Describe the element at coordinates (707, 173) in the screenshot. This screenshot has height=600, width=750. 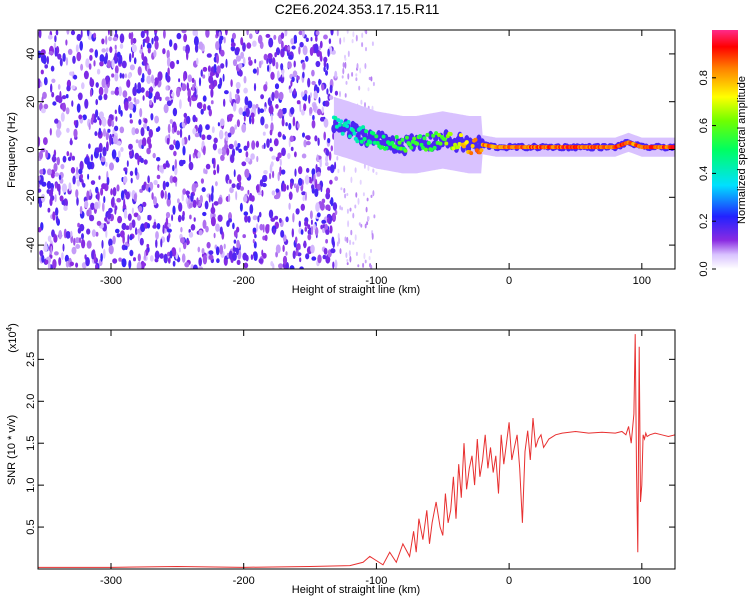
I see `colorbar-ticks: 0.0 0.2 0.4 0.6 0.8` at that location.